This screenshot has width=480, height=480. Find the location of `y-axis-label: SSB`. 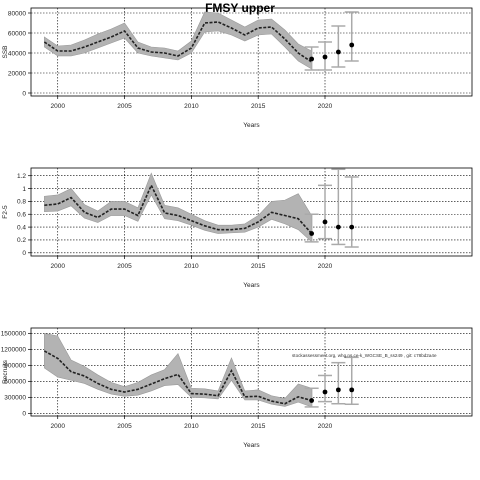

y-axis-label: SSB is located at coordinates (5, 51).